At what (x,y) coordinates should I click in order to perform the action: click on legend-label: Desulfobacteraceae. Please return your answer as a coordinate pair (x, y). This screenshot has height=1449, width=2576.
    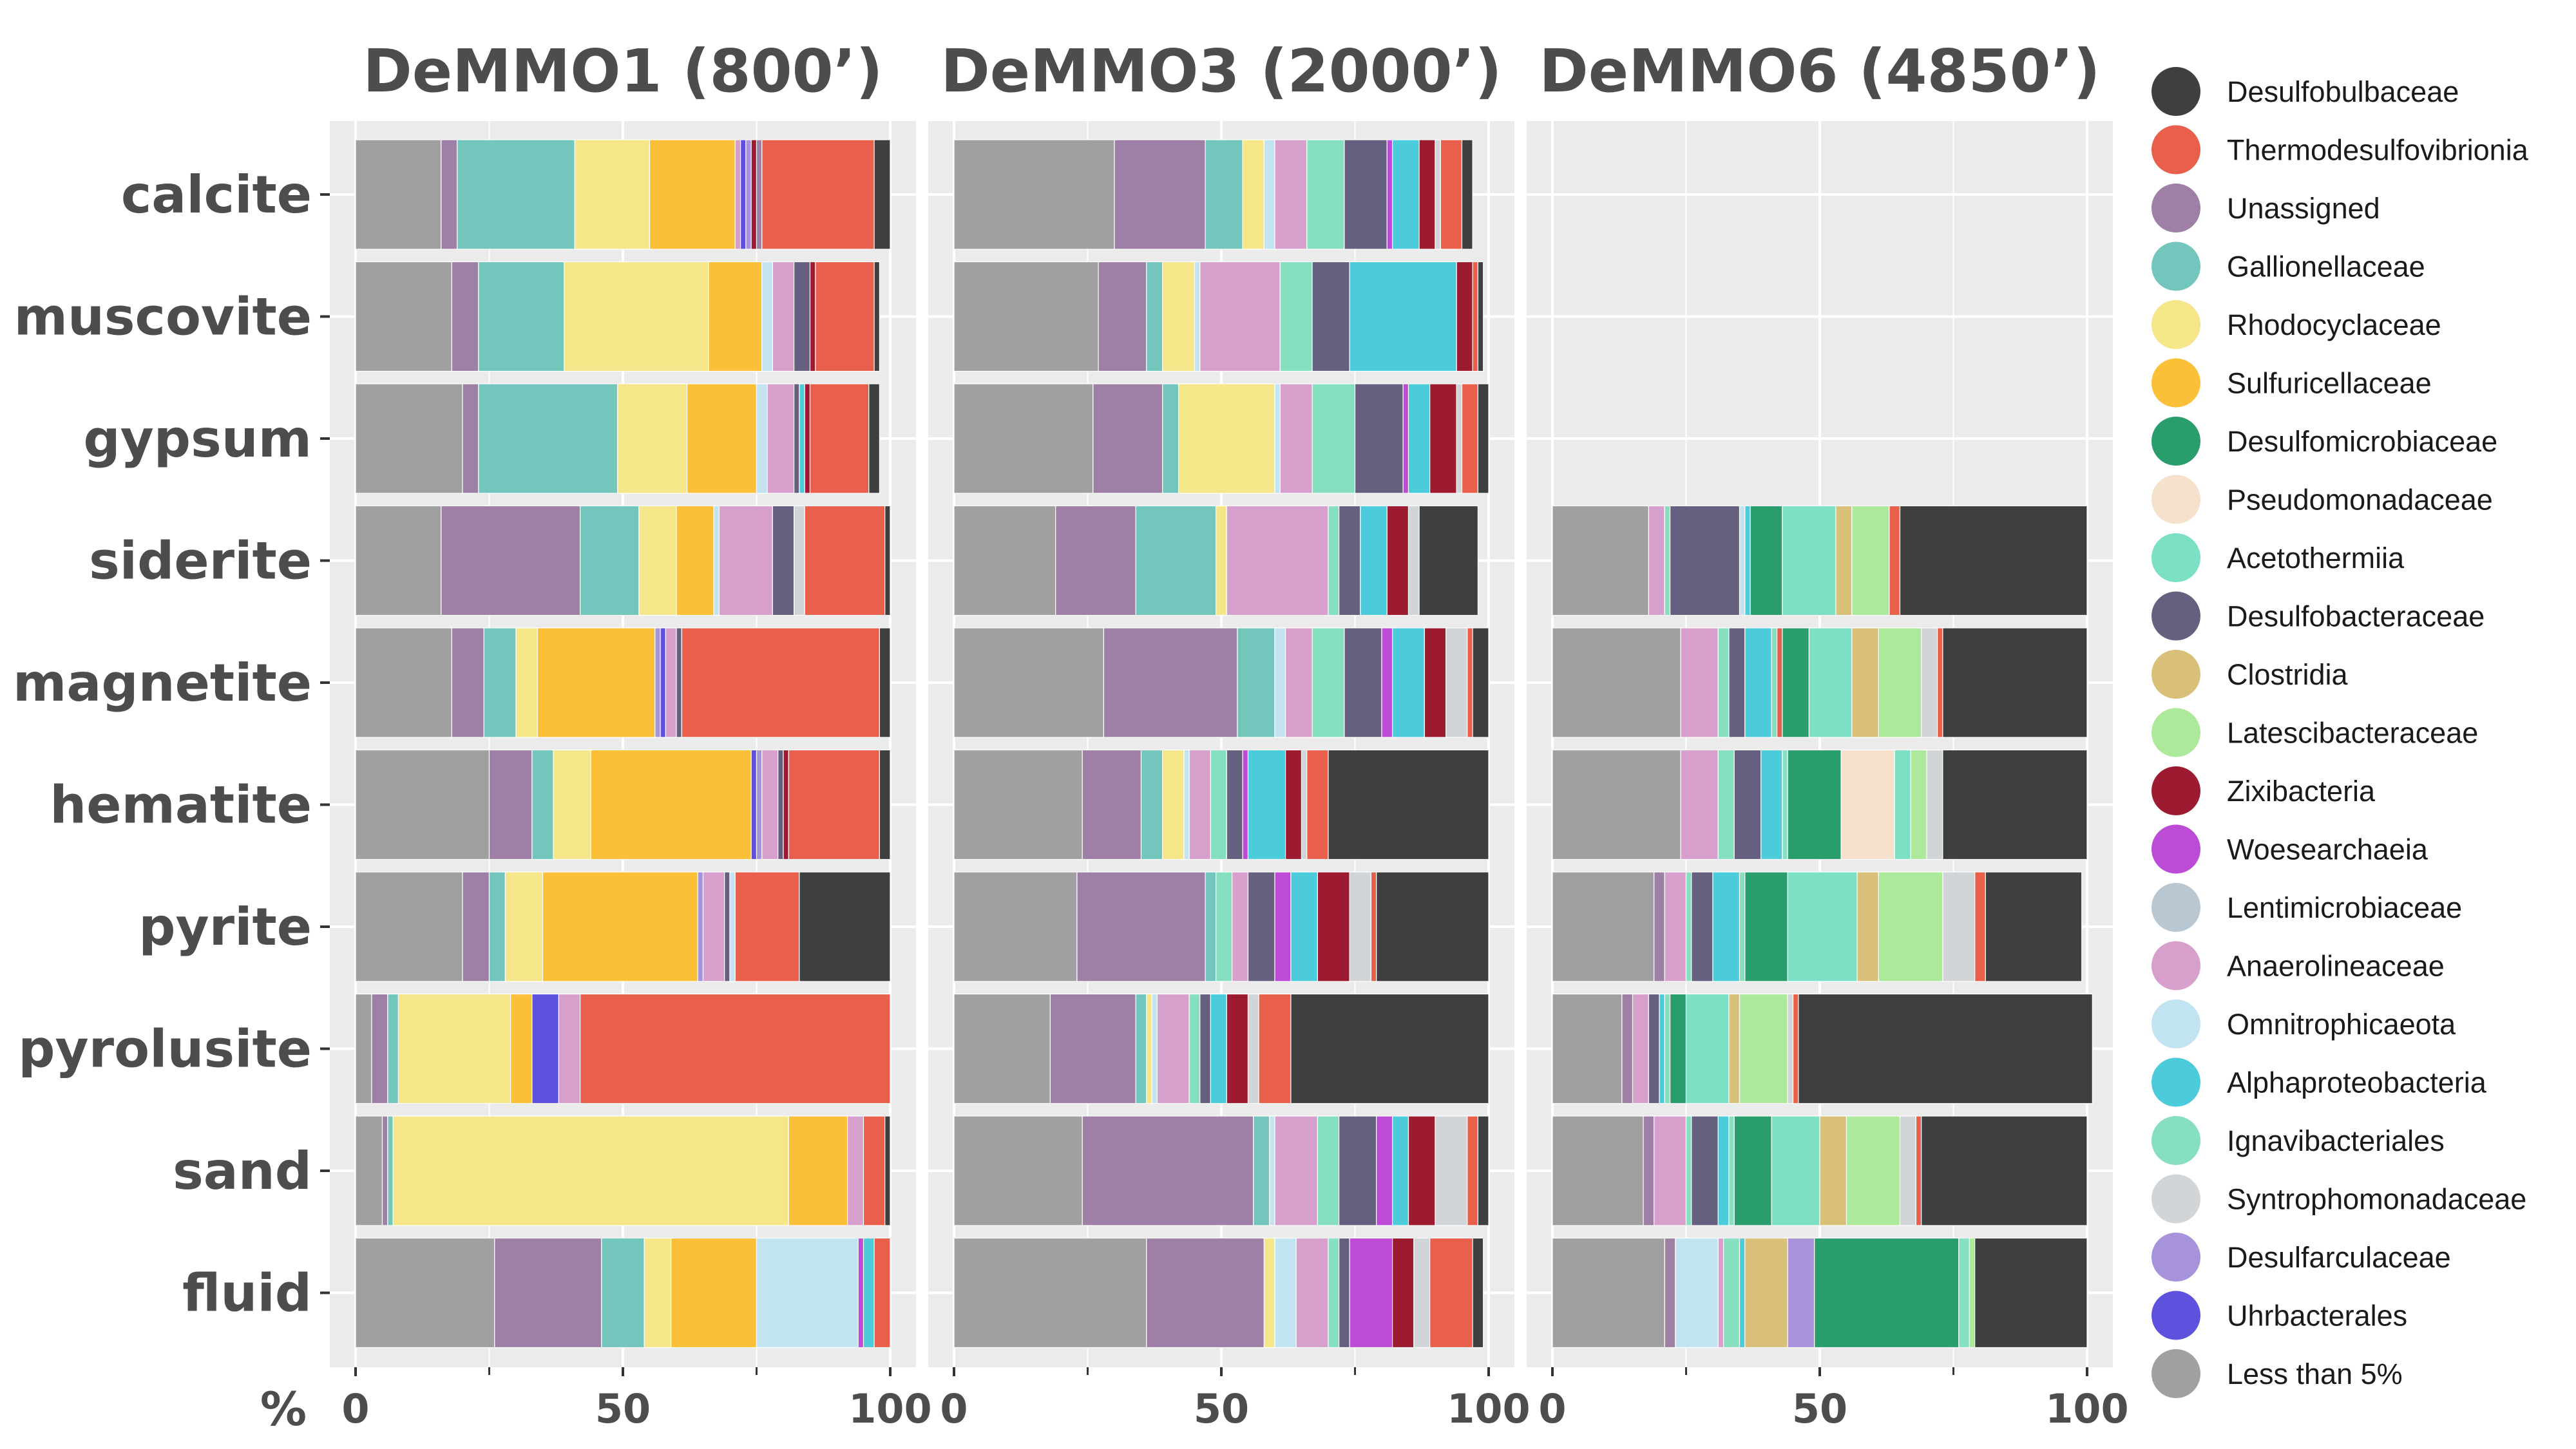
    Looking at the image, I should click on (2356, 617).